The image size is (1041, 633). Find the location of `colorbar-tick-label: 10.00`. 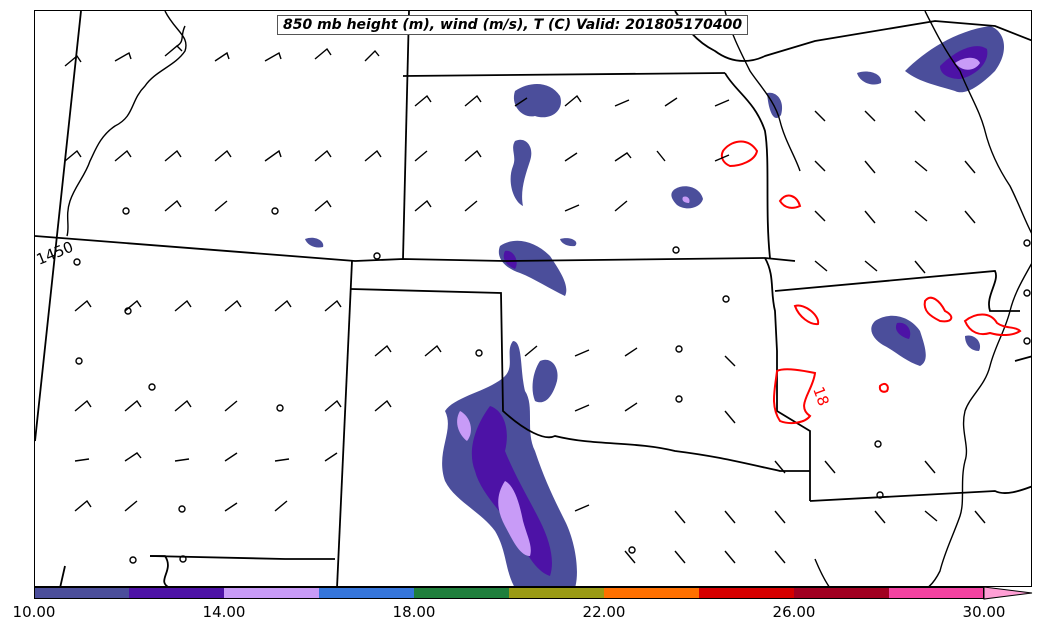

colorbar-tick-label: 10.00 is located at coordinates (34, 612).